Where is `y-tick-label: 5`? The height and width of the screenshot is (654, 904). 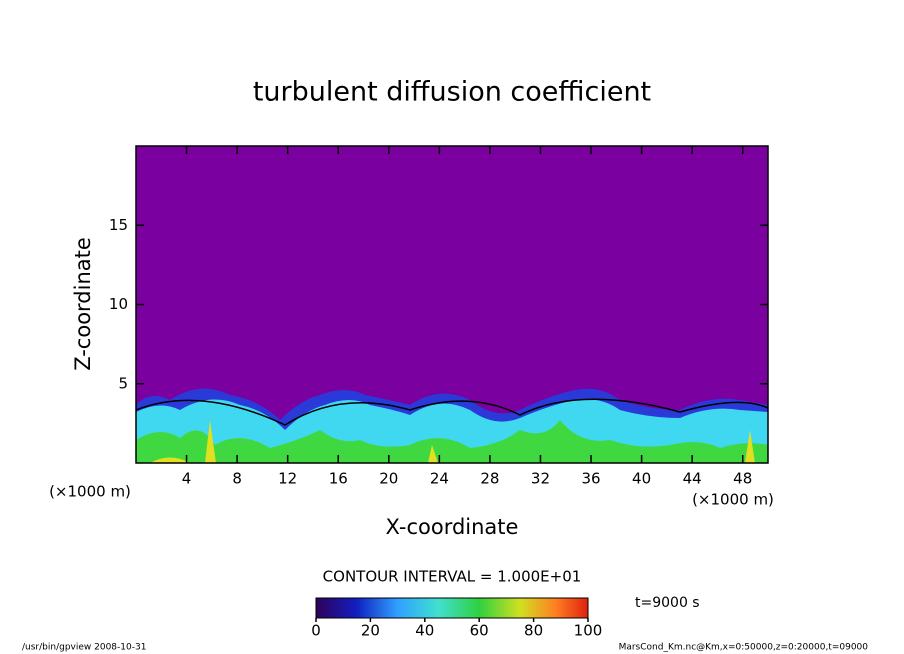 y-tick-label: 5 is located at coordinates (123, 383).